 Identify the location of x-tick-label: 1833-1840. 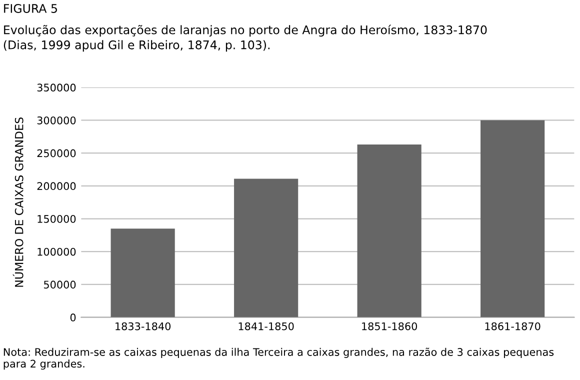
(143, 326).